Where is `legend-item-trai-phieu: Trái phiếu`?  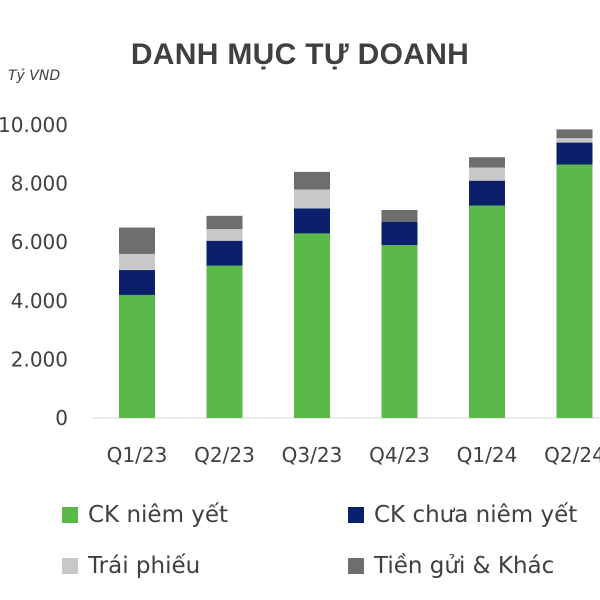 legend-item-trai-phieu: Trái phiếu is located at coordinates (131, 566).